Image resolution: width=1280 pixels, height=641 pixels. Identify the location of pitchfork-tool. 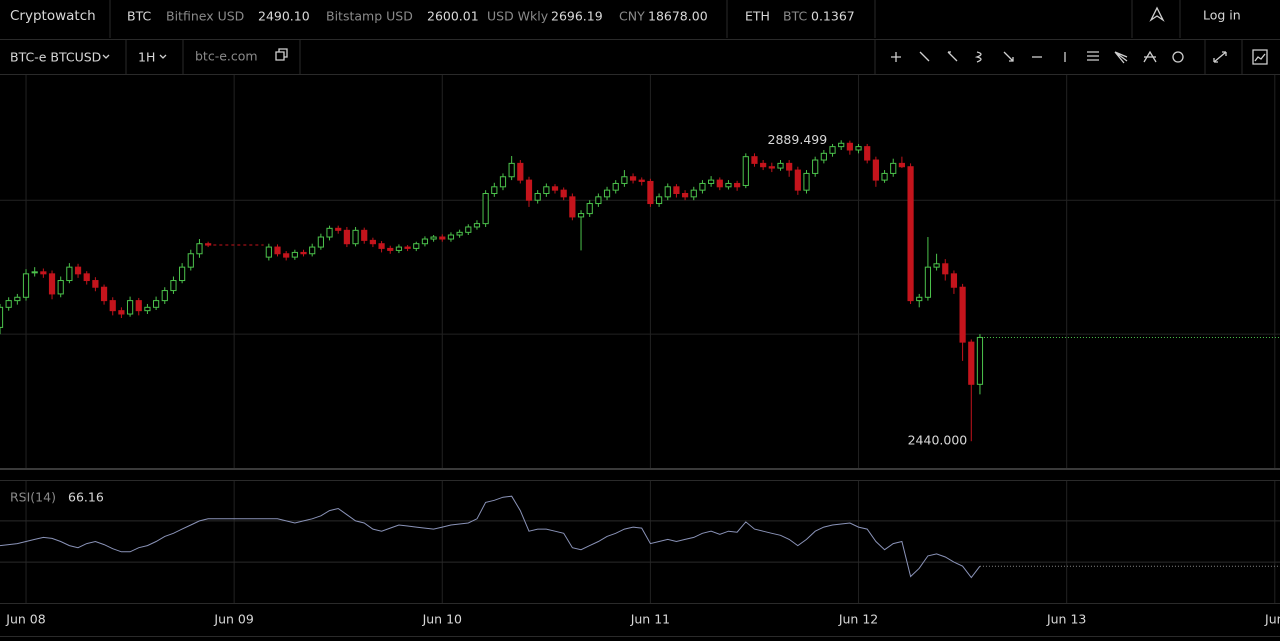
(1150, 56).